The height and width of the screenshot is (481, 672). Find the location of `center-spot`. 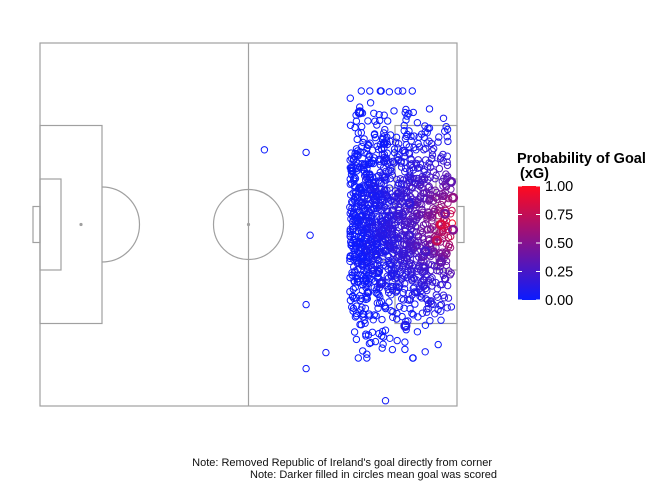

center-spot is located at coordinates (248, 224).